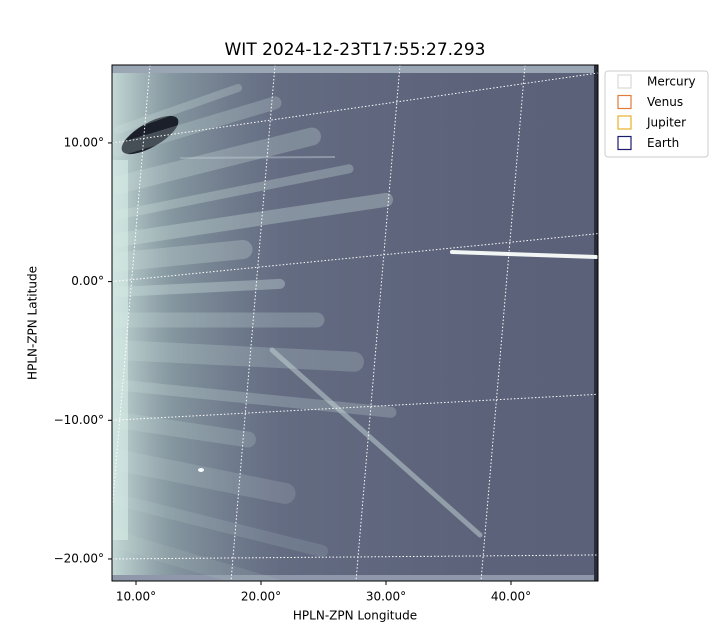 The width and height of the screenshot is (720, 640). I want to click on legend-label: Jupiter, so click(666, 123).